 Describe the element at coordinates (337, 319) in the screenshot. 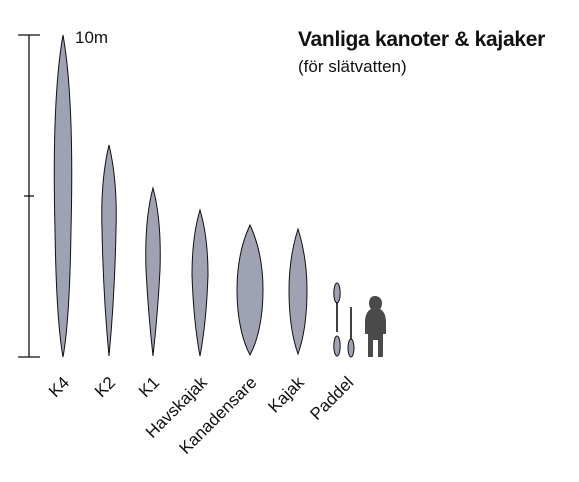

I see `canoe-paddle-shape` at that location.